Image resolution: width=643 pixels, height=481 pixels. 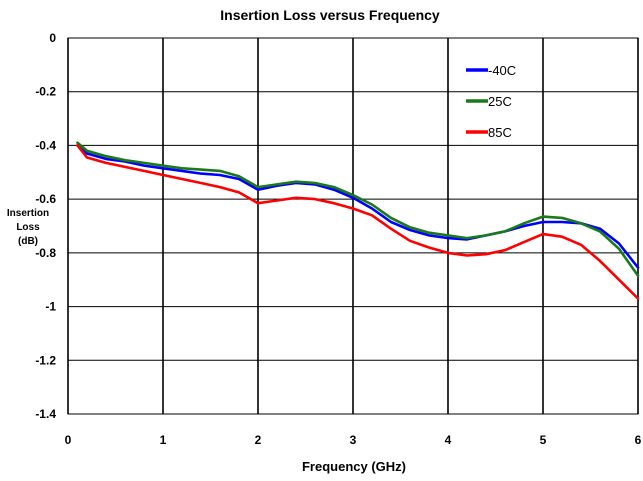 What do you see at coordinates (50, 307) in the screenshot?
I see `y-tick-label: -1` at bounding box center [50, 307].